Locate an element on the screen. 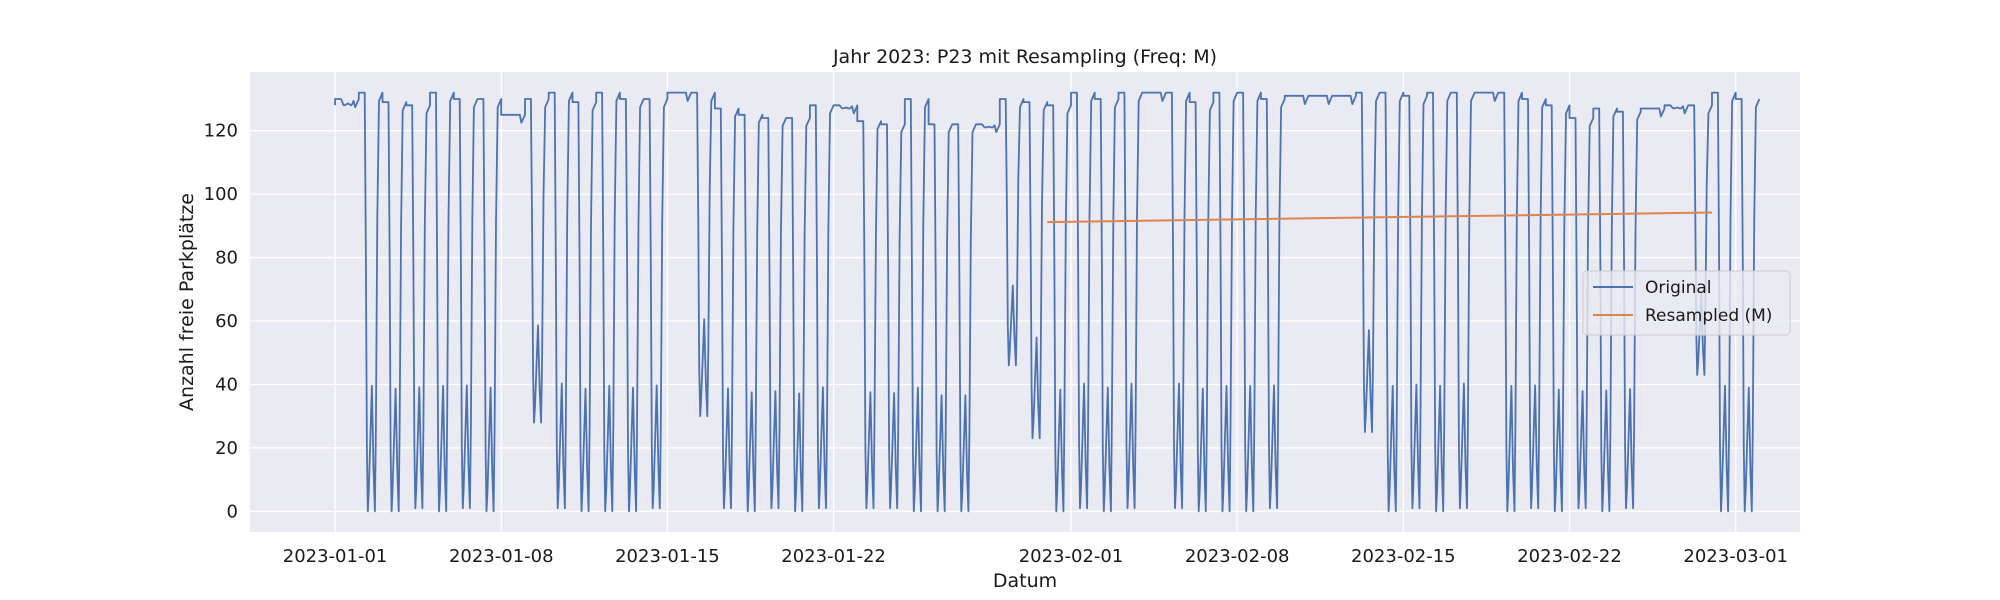  x-tick-label: 2023-01-22 is located at coordinates (833, 556).